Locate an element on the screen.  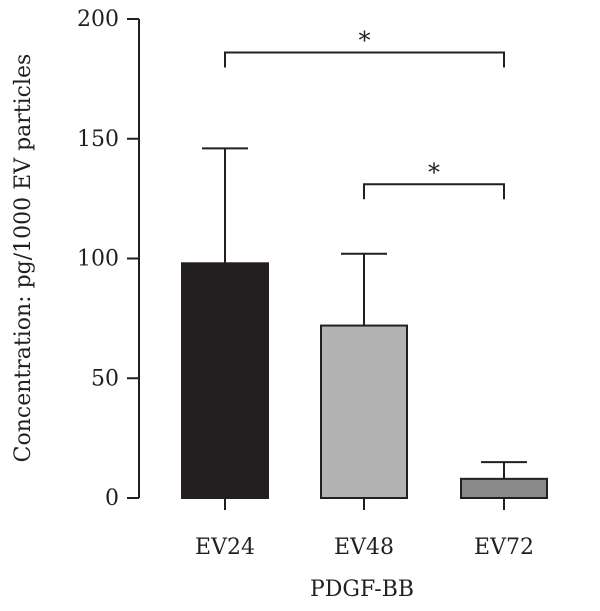
y-axis-label: Concentration: pg/1000 EV particles is located at coordinates (23, 258).